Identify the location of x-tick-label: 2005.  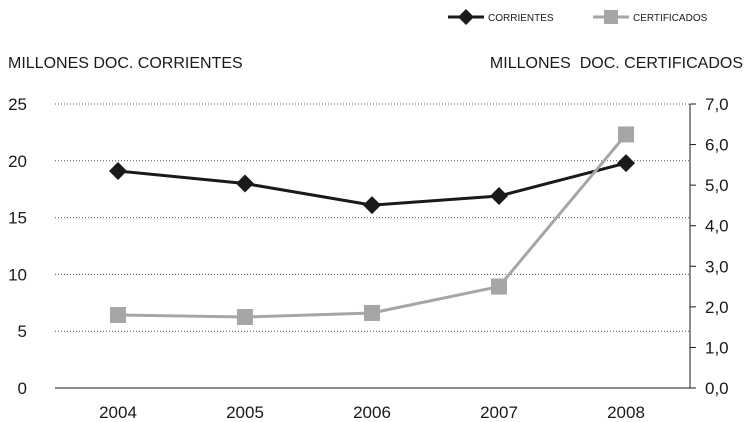
(245, 412).